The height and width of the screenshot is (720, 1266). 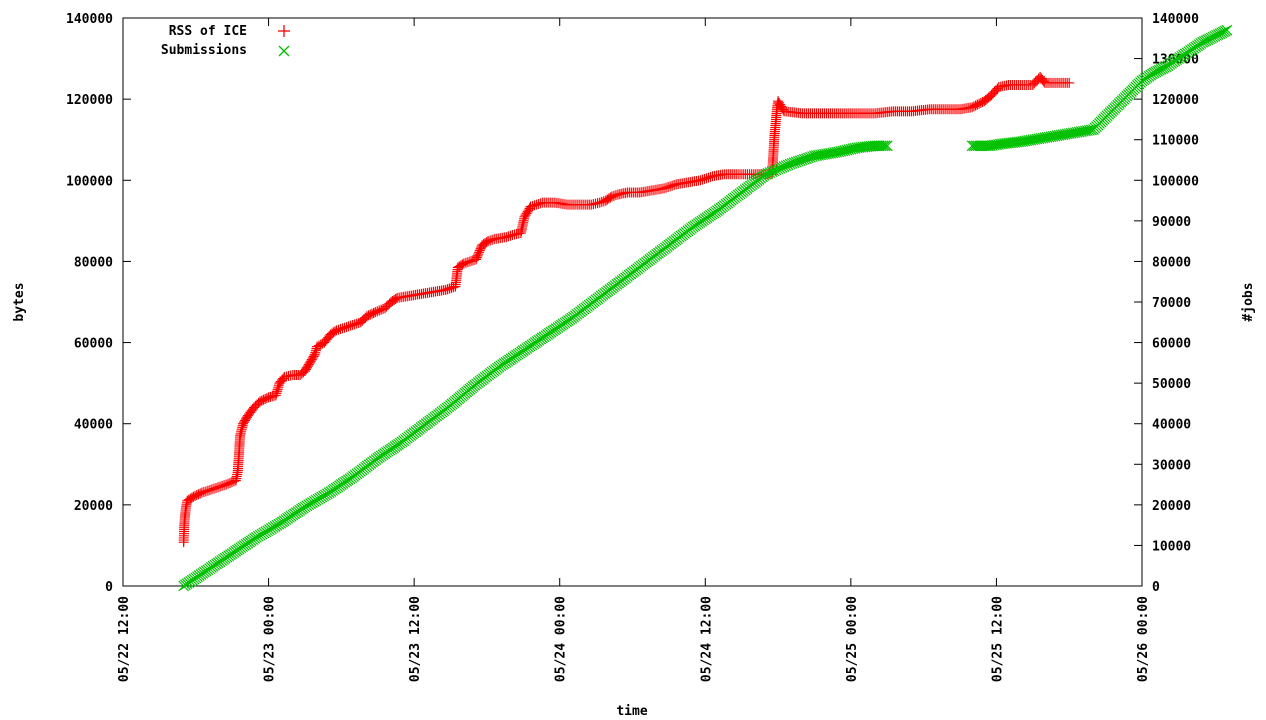 I want to click on y-tick-label: 60000, so click(x=93, y=344).